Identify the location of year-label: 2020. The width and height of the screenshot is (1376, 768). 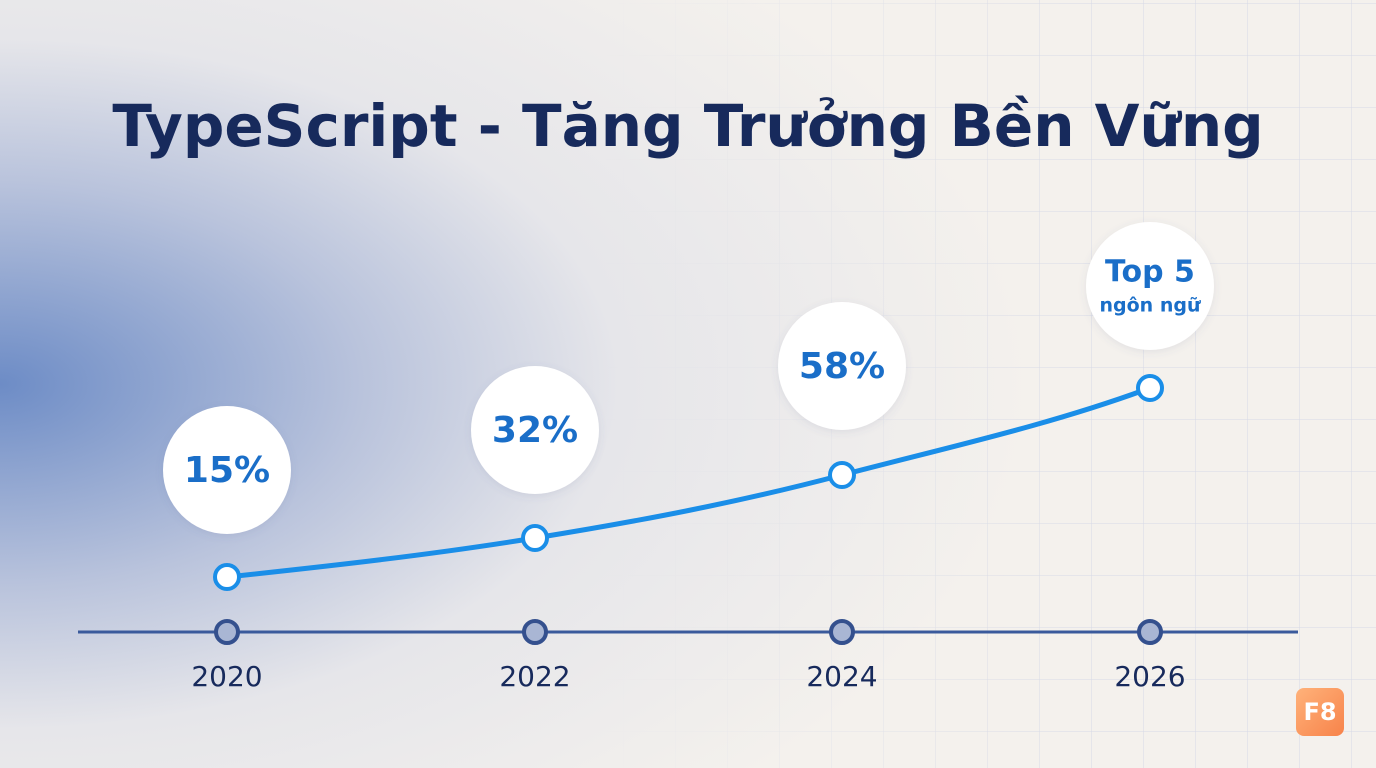
(226, 676).